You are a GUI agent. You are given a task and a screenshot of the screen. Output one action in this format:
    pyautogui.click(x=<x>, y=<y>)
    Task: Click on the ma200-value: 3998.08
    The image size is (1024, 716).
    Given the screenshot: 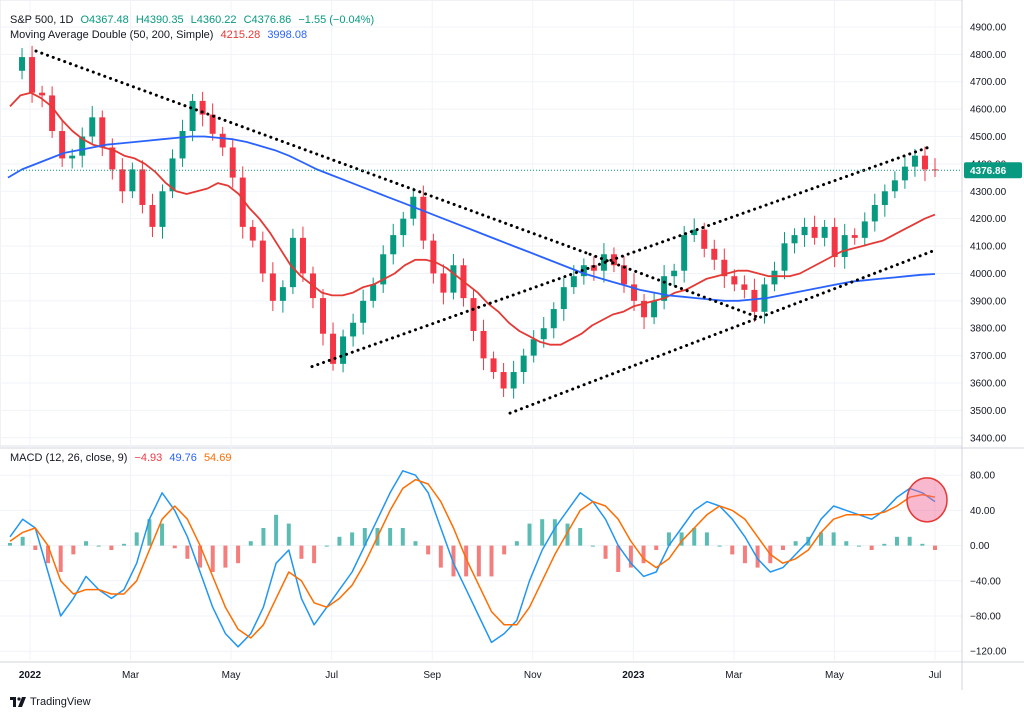 What is the action you would take?
    pyautogui.click(x=287, y=35)
    